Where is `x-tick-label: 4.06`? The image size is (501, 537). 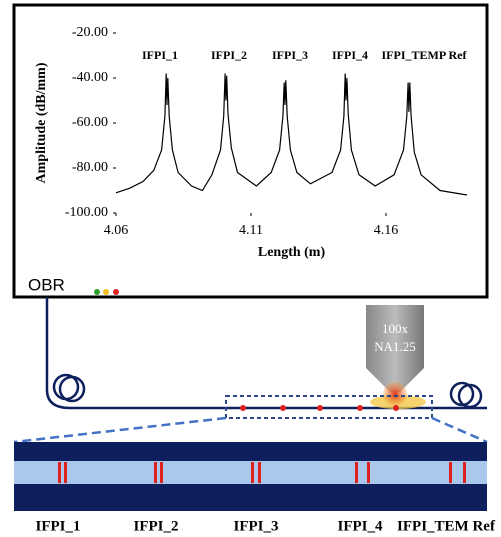 x-tick-label: 4.06 is located at coordinates (116, 230).